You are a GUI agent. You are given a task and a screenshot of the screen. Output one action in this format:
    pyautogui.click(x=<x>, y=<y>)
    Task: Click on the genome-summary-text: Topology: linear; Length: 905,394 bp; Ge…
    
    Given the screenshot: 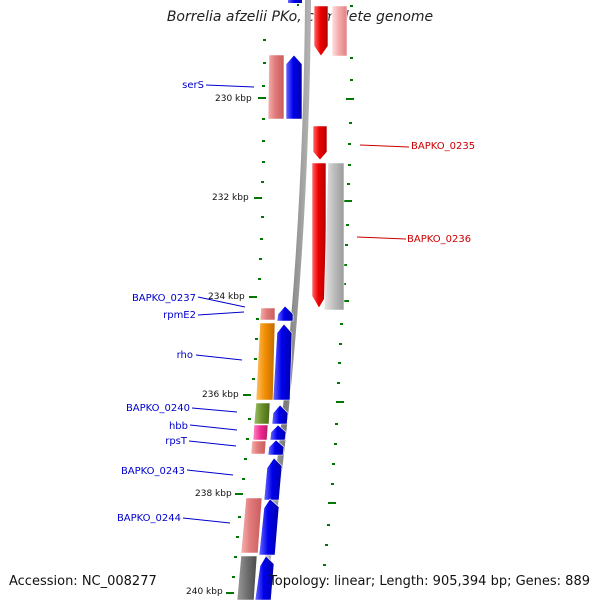 What is the action you would take?
    pyautogui.click(x=429, y=581)
    